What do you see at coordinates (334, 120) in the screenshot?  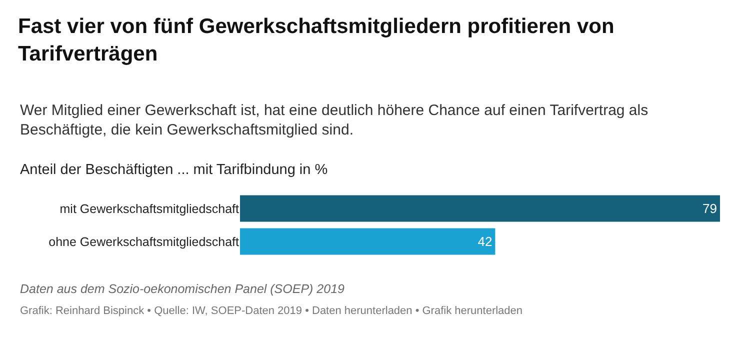 I see `chart-subtitle: Wer Mitglied einer Gewerkschaft ist, hat eine deutlich höhere Chance auf einen Tarifvertrag als Beschäftigte, die kein Gewerkschaftsmitglied sind.` at bounding box center [334, 120].